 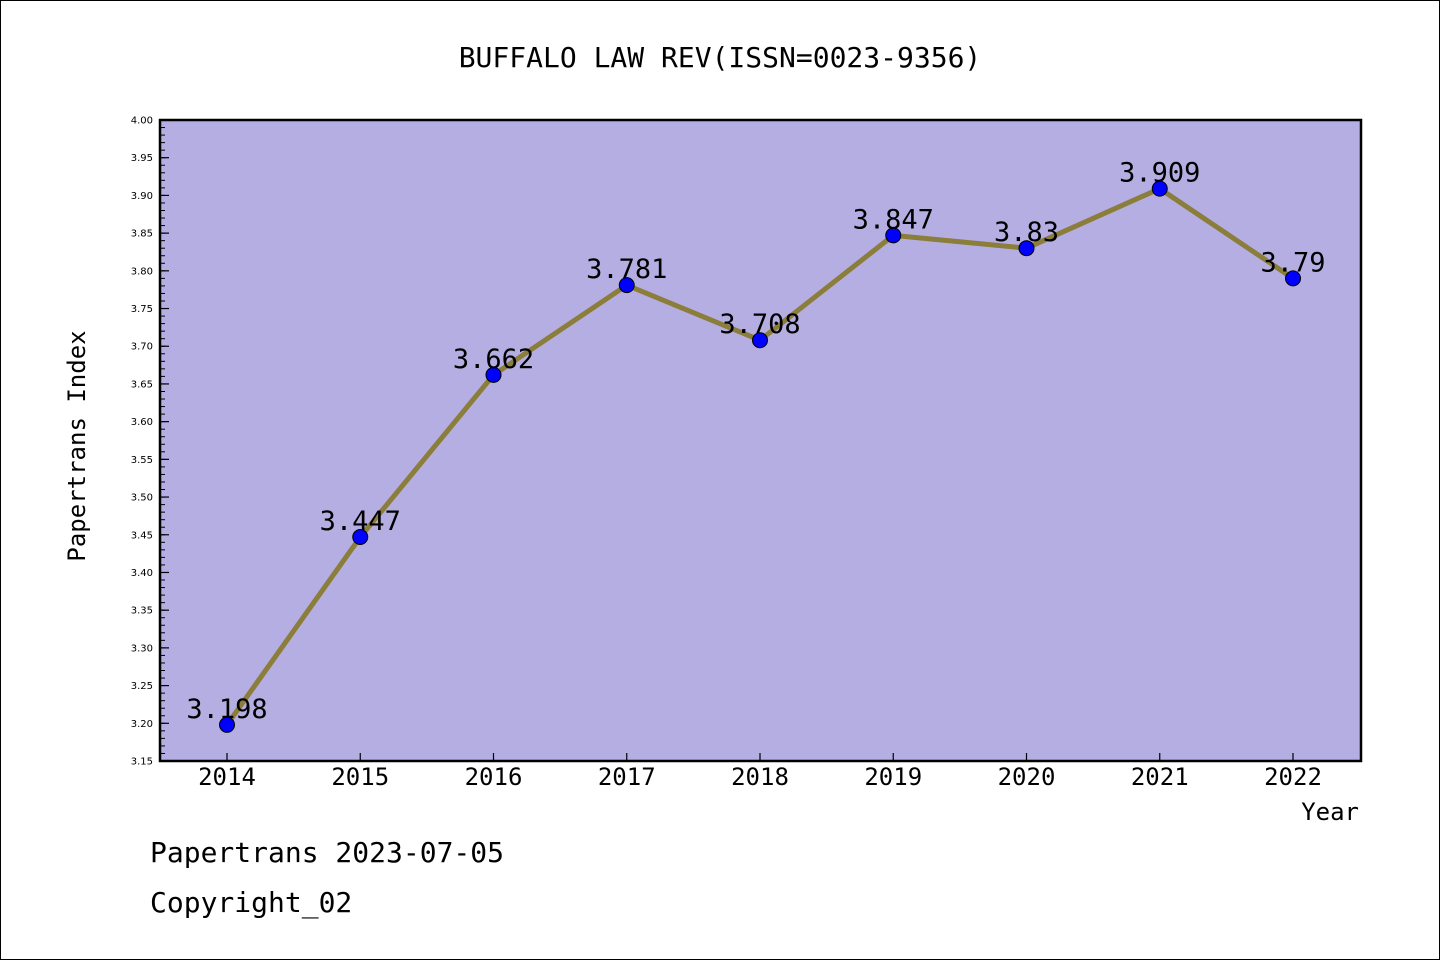 What do you see at coordinates (142, 422) in the screenshot?
I see `y-tick-label: 3.60` at bounding box center [142, 422].